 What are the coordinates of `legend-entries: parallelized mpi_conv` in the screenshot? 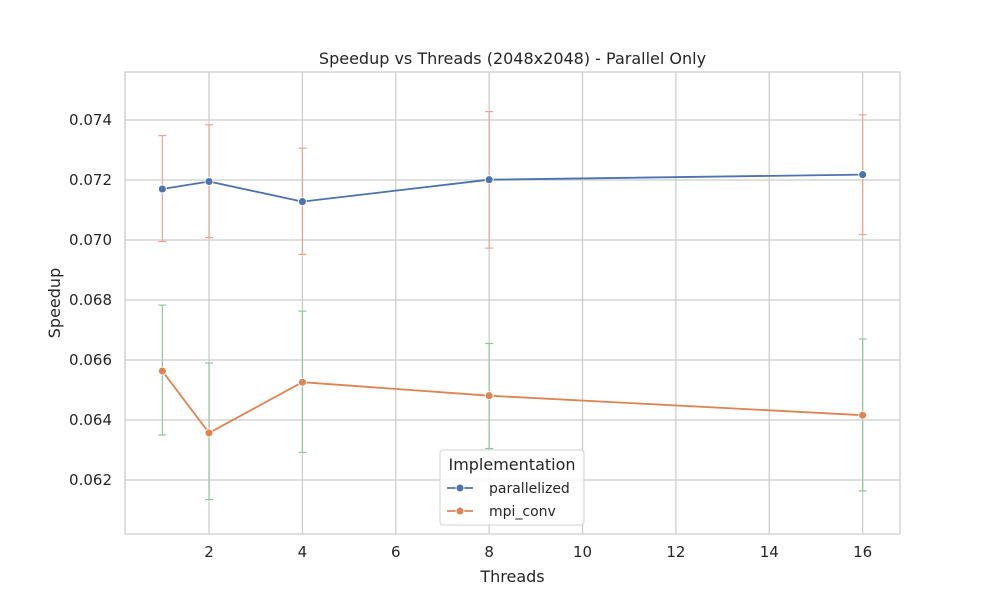 It's located at (508, 500).